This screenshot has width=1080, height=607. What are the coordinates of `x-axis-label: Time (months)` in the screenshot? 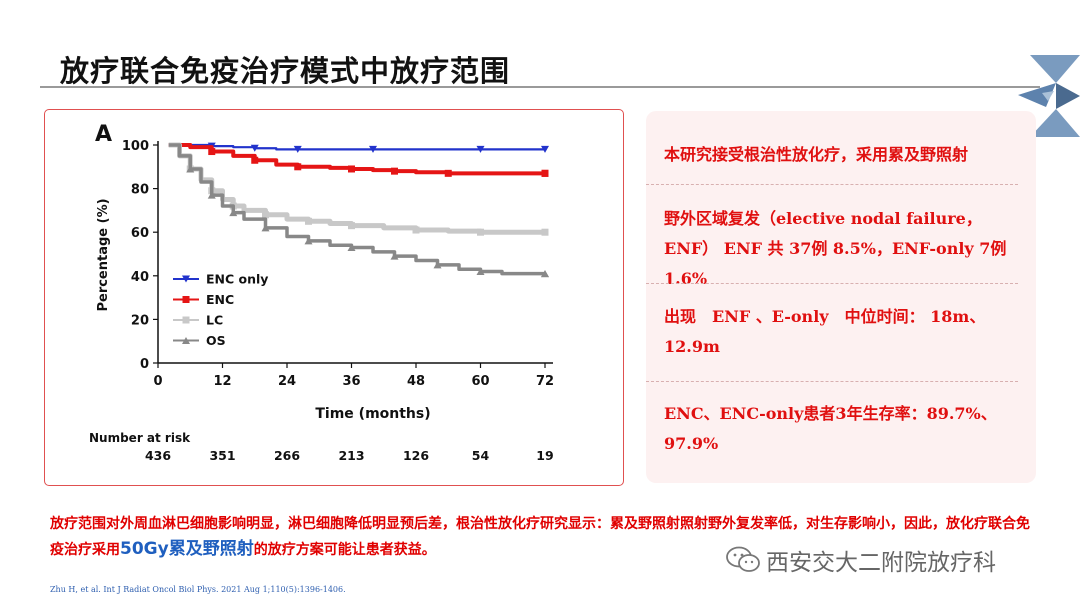 It's located at (372, 414).